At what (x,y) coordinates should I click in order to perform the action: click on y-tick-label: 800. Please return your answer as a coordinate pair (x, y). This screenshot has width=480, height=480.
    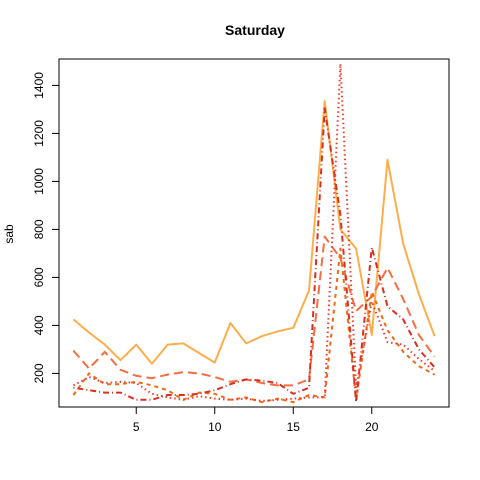
    Looking at the image, I should click on (39, 229).